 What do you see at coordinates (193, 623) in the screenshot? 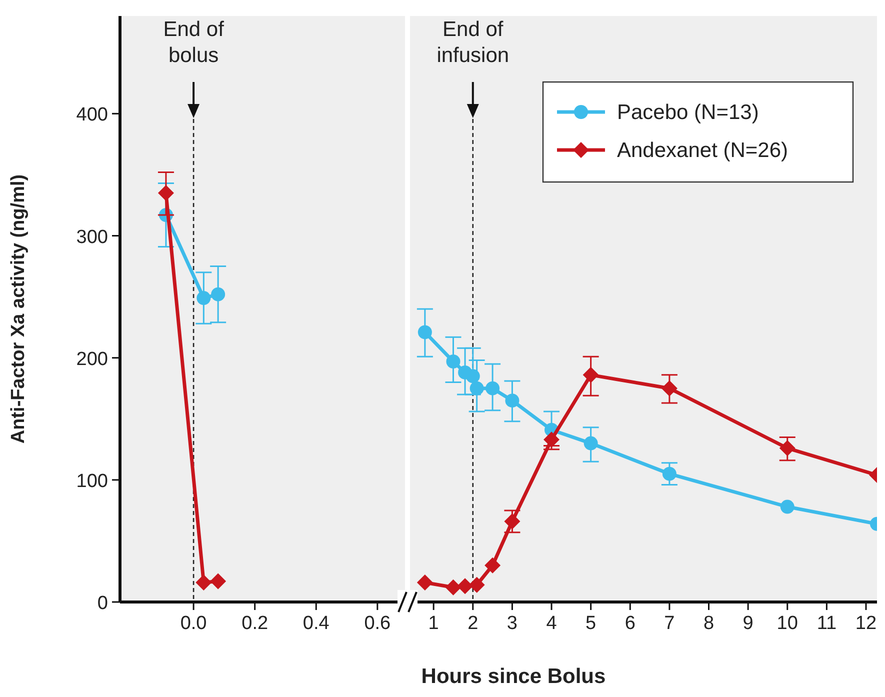
I see `x-tick-label: 0.0` at bounding box center [193, 623].